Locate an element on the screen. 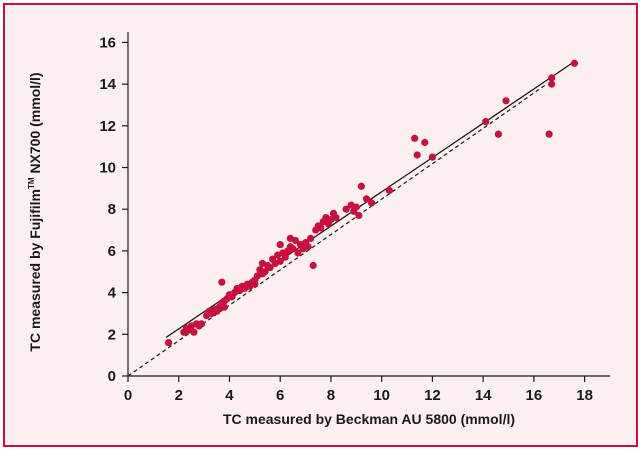 This screenshot has width=641, height=450. x-tick-label: 14 is located at coordinates (483, 395).